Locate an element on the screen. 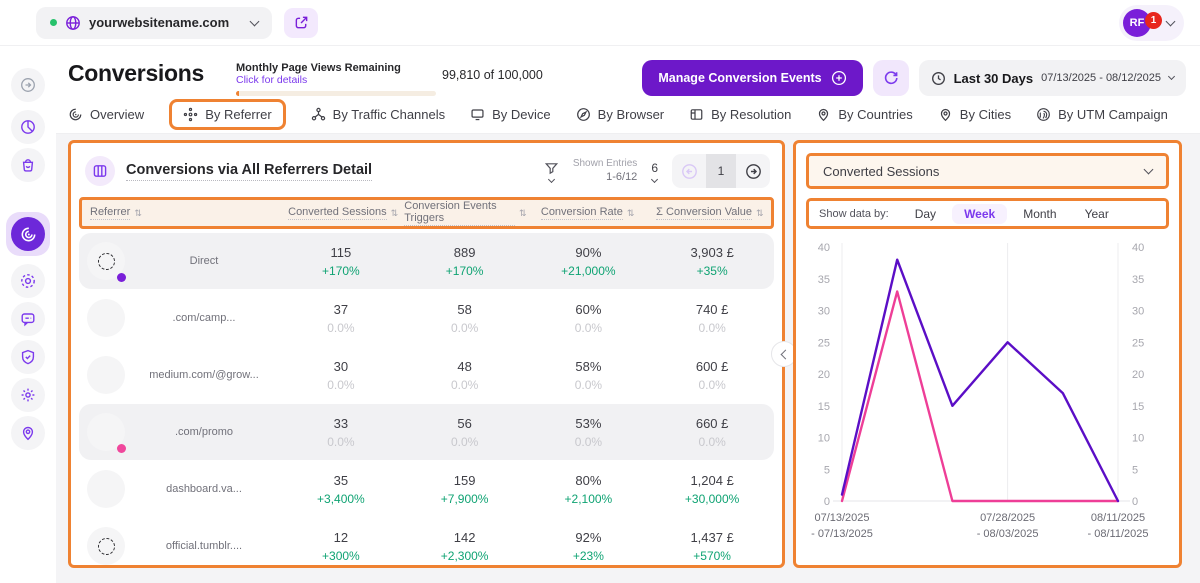 Image resolution: width=1200 pixels, height=583 pixels. sidebar-item-settings is located at coordinates (28, 395).